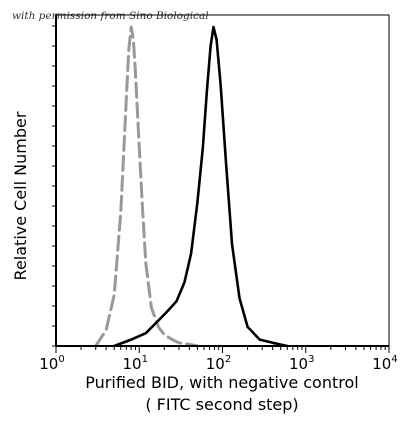  What do you see at coordinates (221, 382) in the screenshot?
I see `x-axis-title-line1: Purified BID, with negative control` at bounding box center [221, 382].